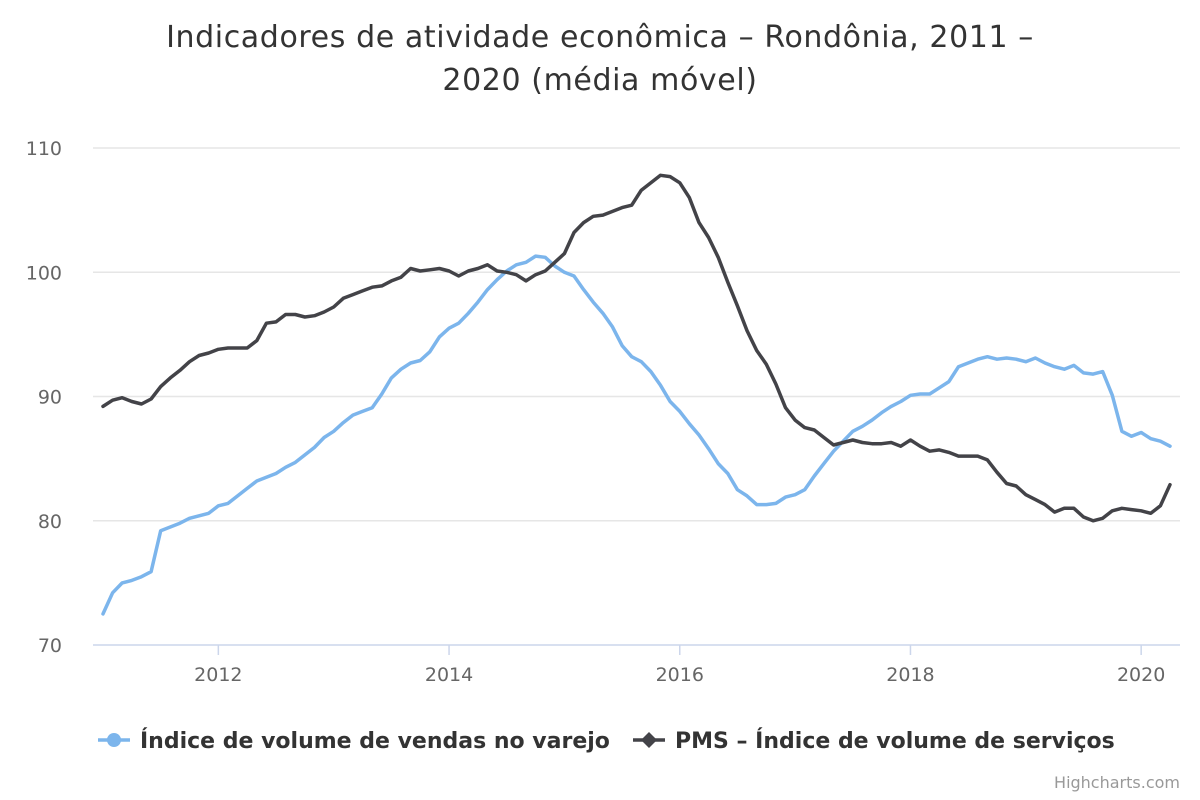 This screenshot has width=1200, height=800. I want to click on y-axis-labels: 70 80 90 100 110, so click(44, 397).